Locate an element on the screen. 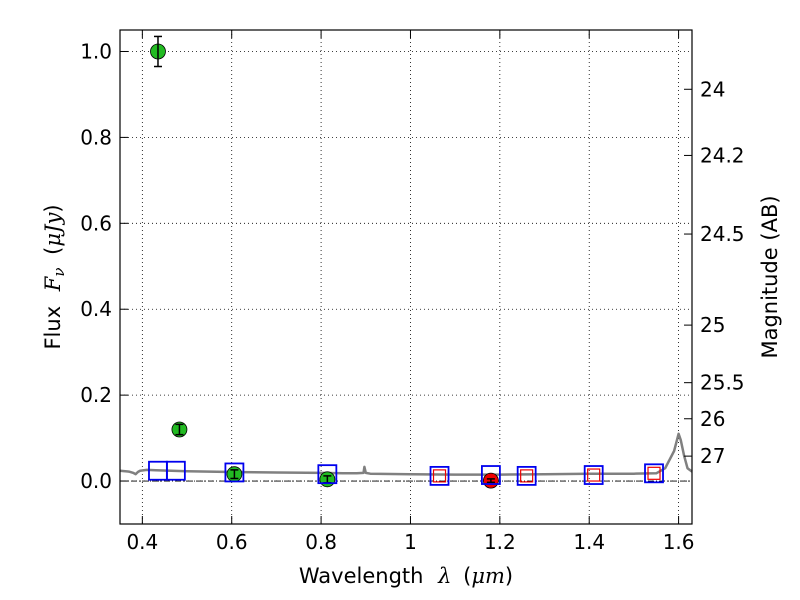 The width and height of the screenshot is (800, 600). x-tick-label: 0.6 is located at coordinates (232, 542).